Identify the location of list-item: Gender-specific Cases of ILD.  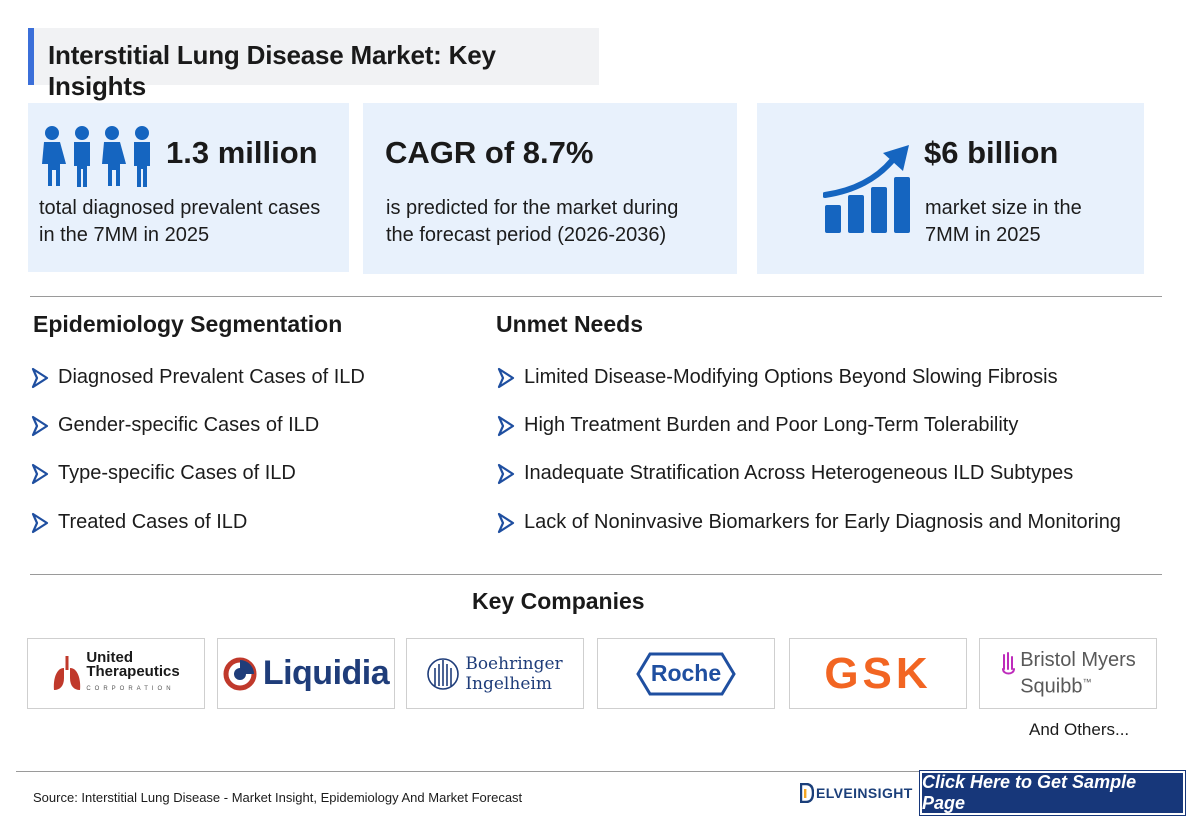
(174, 425).